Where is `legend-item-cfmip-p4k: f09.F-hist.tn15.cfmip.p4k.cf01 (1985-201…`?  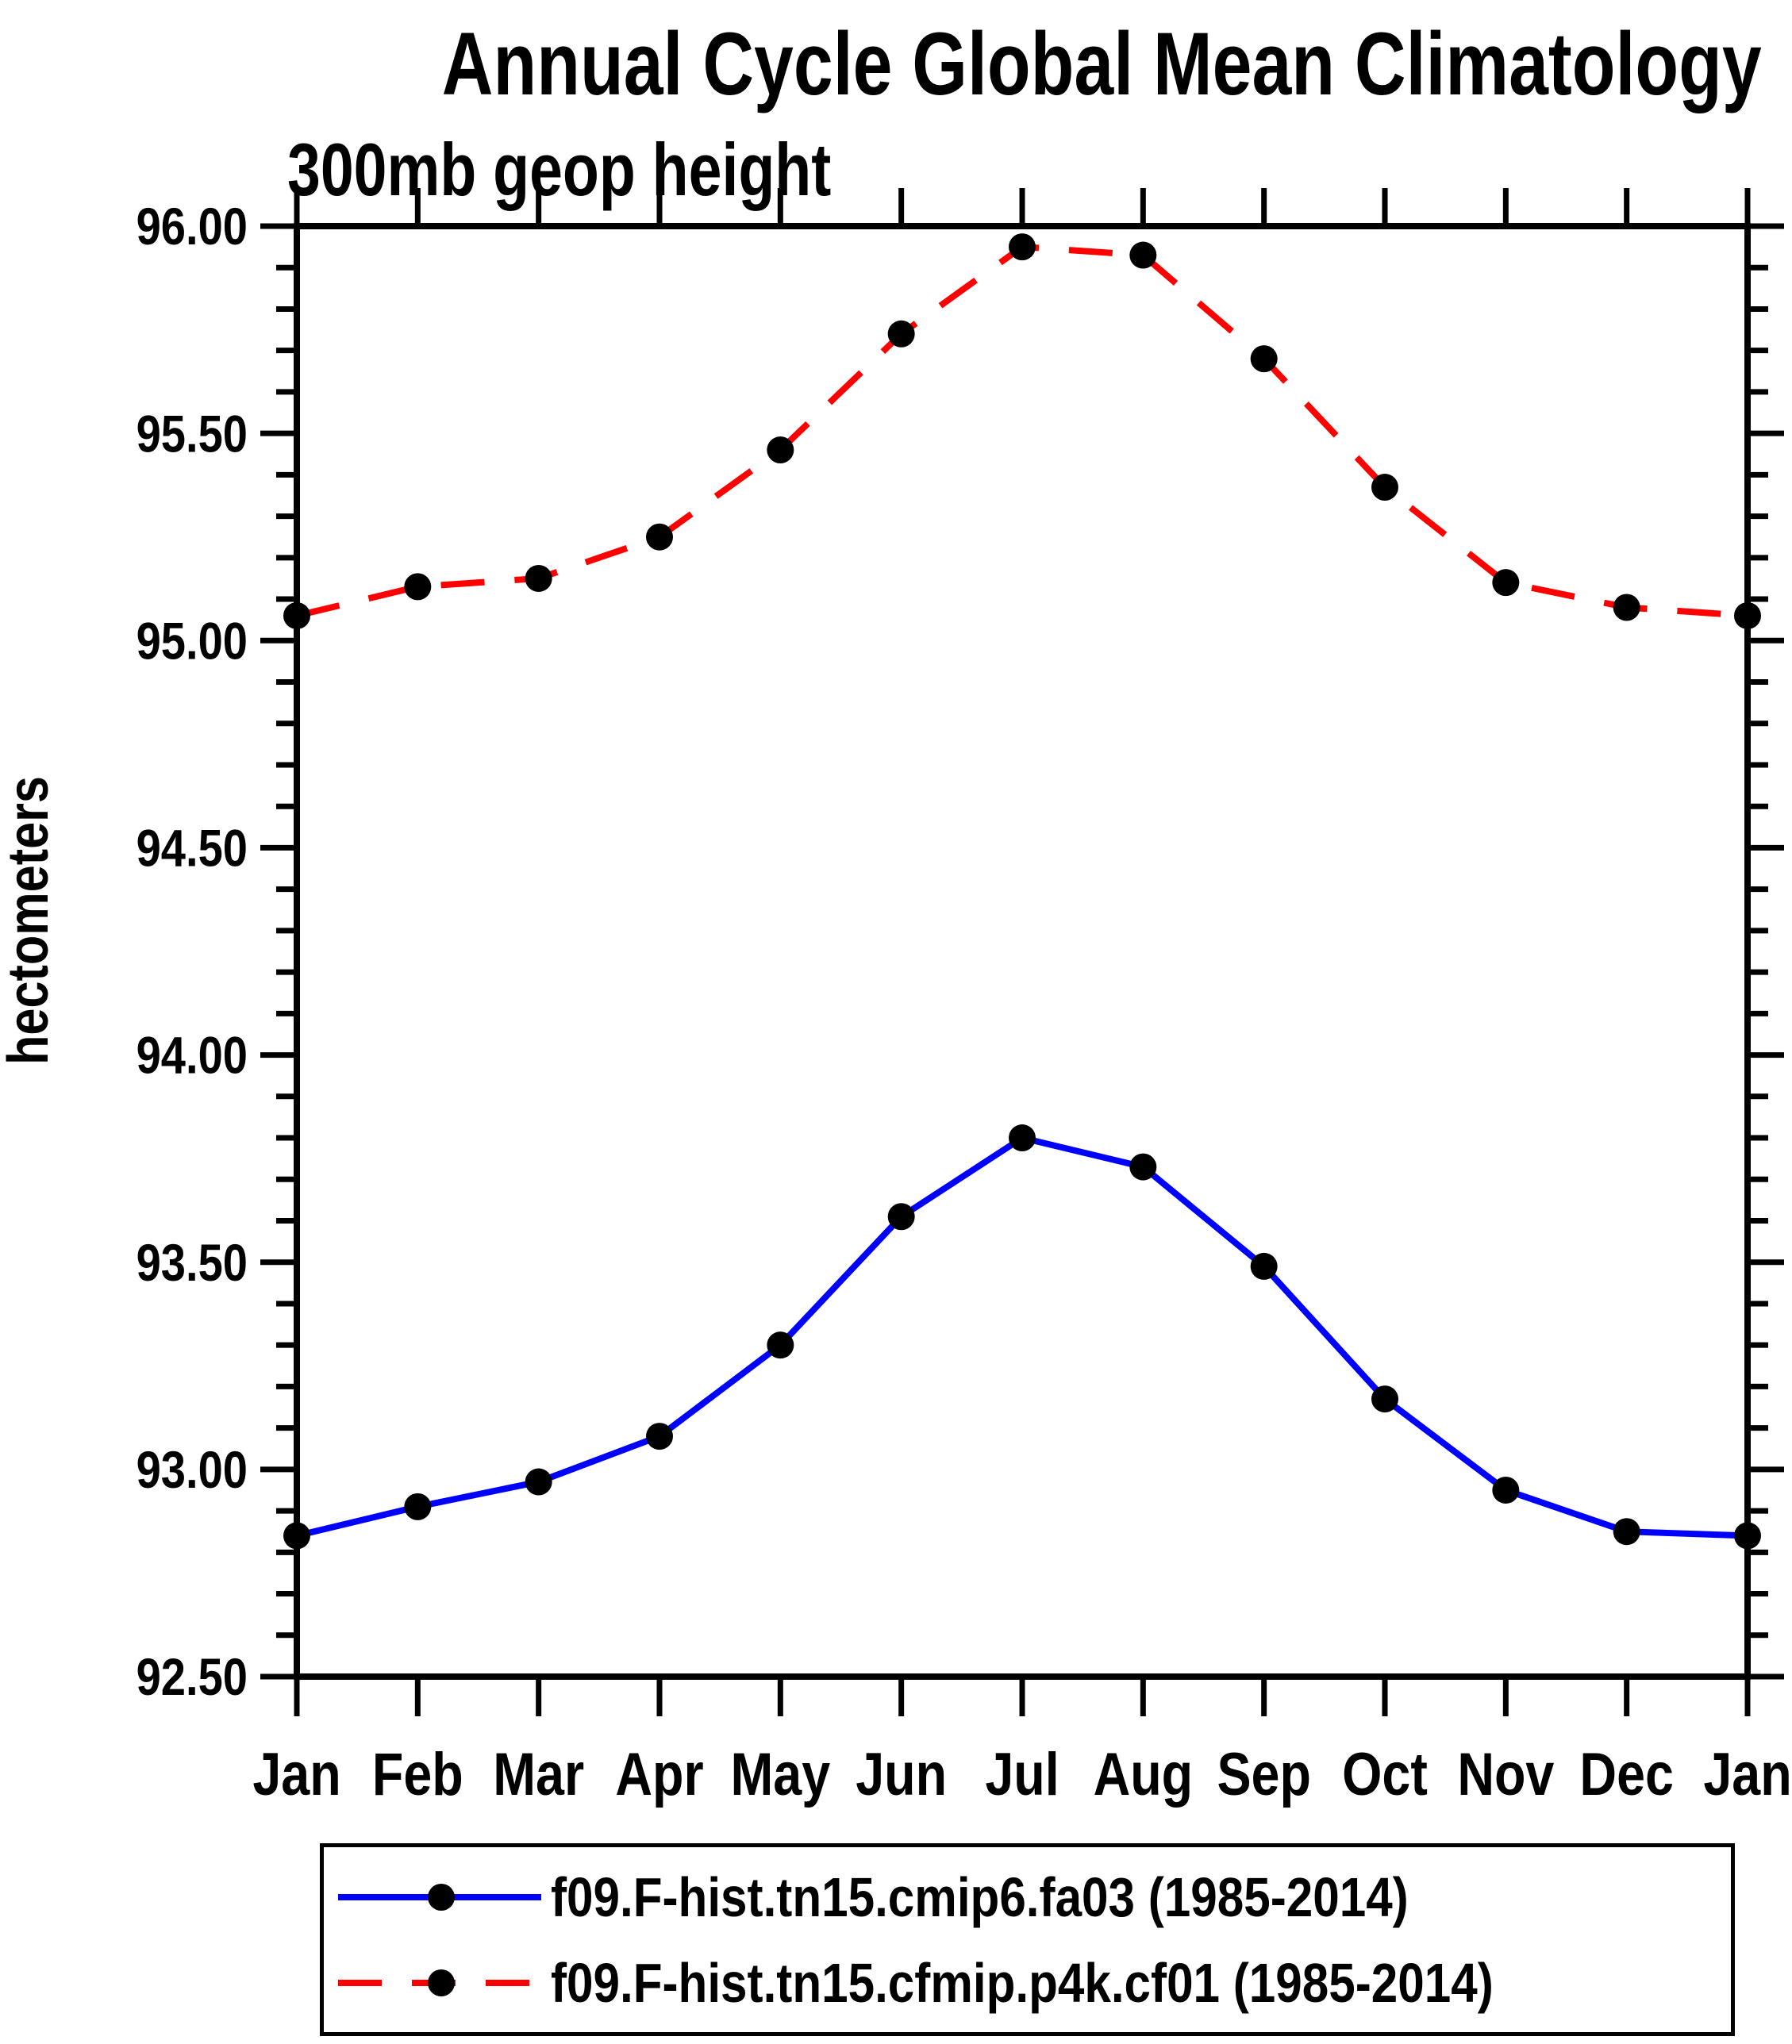 legend-item-cfmip-p4k: f09.F-hist.tn15.cfmip.p4k.cf01 (1985-201… is located at coordinates (988, 1983).